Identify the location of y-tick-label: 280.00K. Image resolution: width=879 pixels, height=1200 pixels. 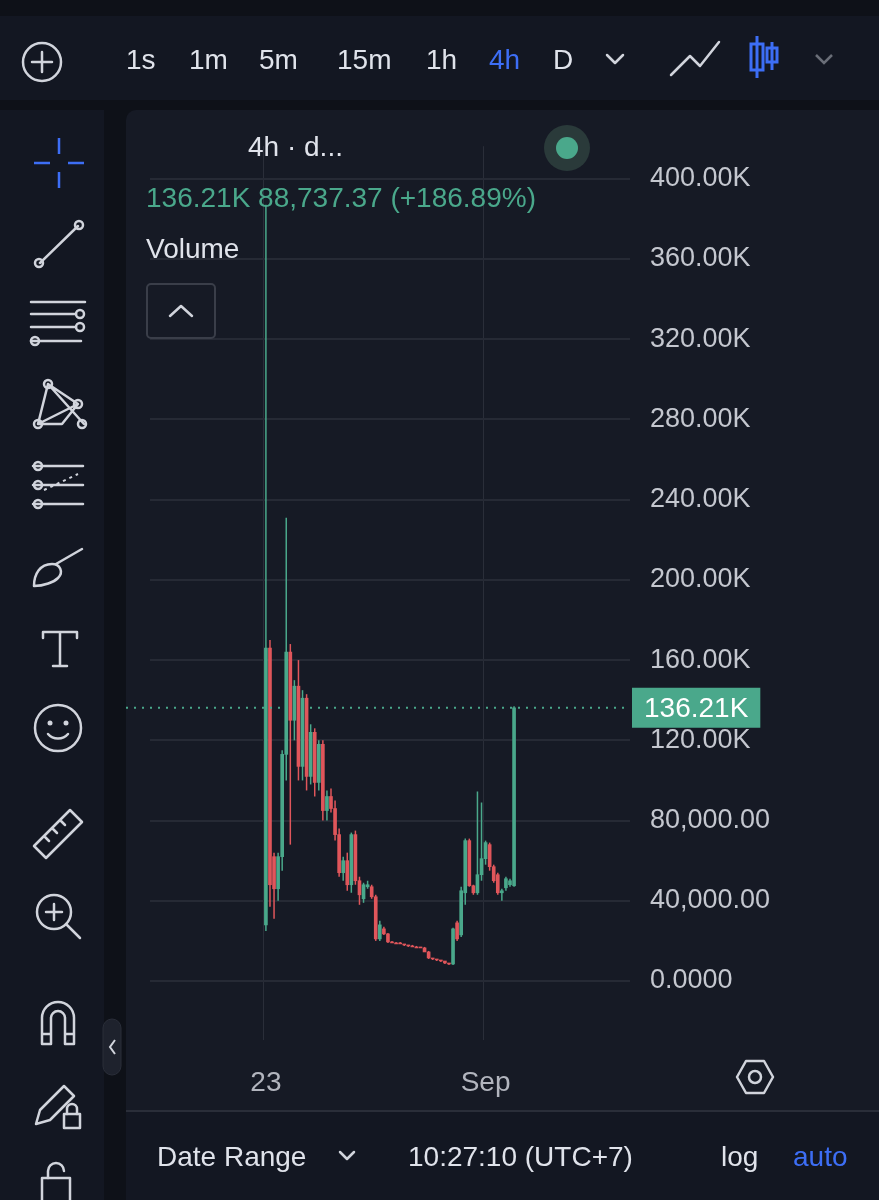
(700, 417).